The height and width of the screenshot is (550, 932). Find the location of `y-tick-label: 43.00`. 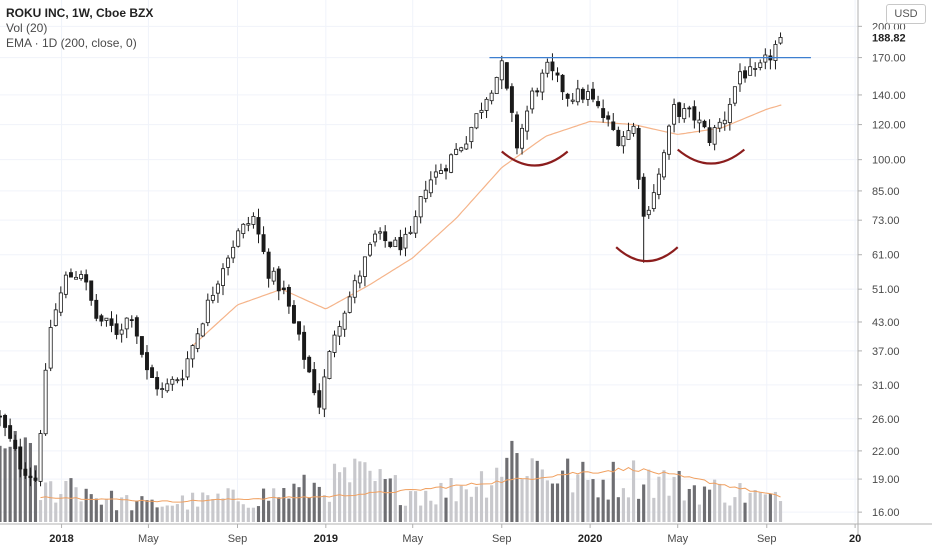

y-tick-label: 43.00 is located at coordinates (886, 323).